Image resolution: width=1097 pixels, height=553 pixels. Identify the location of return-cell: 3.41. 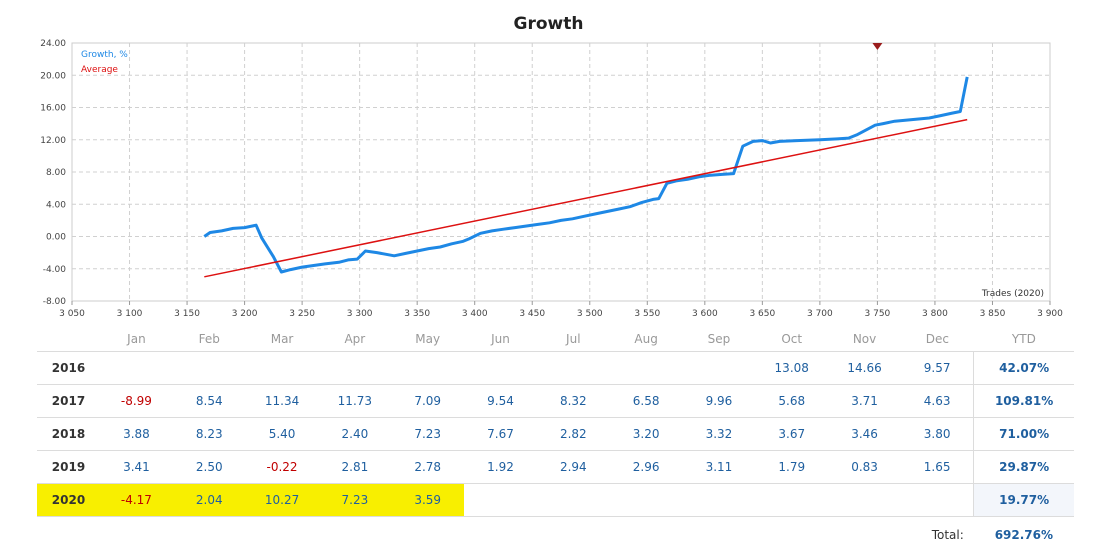
(136, 467).